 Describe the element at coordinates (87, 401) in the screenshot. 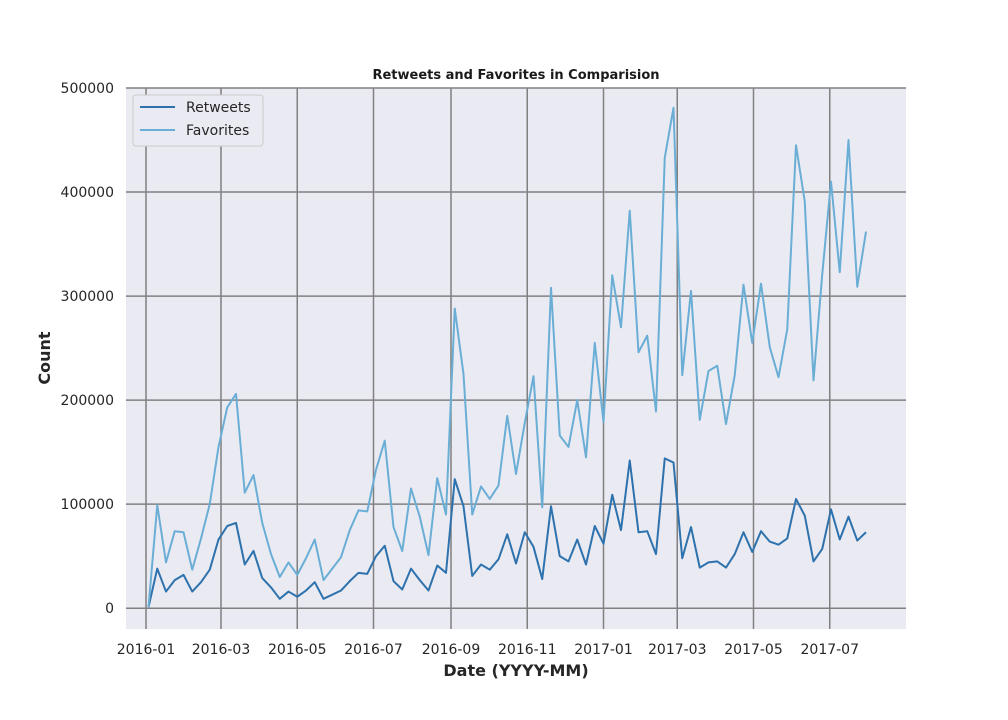

I see `y-tick-label: 200000` at that location.